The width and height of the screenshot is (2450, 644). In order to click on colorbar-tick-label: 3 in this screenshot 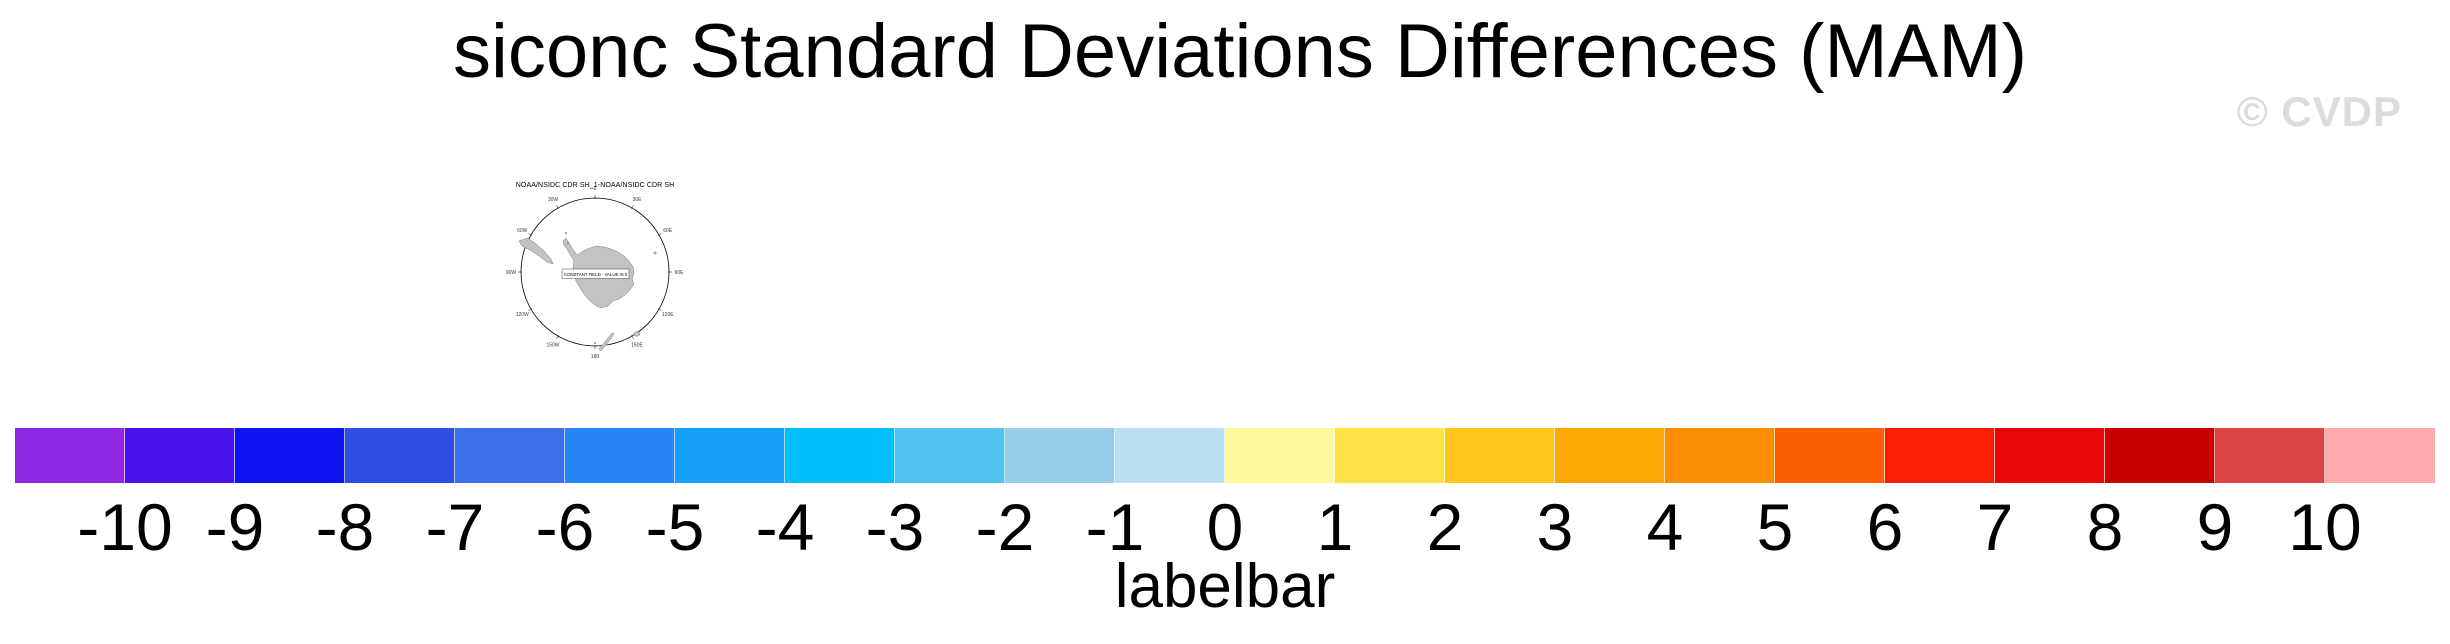, I will do `click(1555, 527)`.